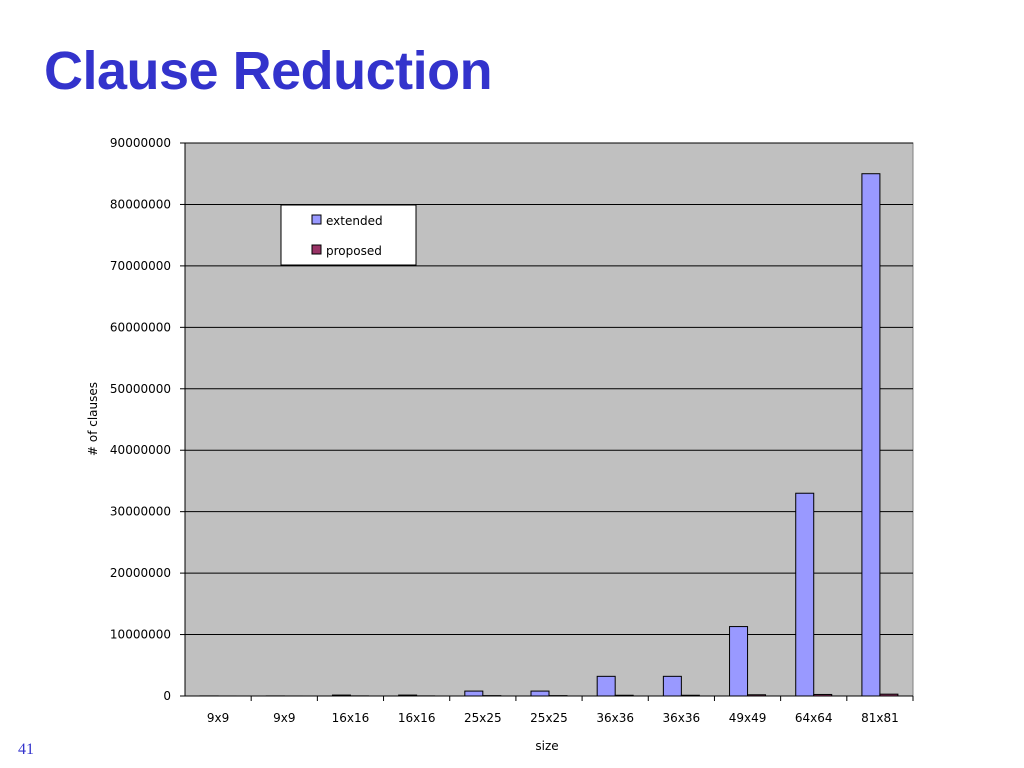 The height and width of the screenshot is (768, 1024). What do you see at coordinates (140, 573) in the screenshot?
I see `y-tick-label: 20000000` at bounding box center [140, 573].